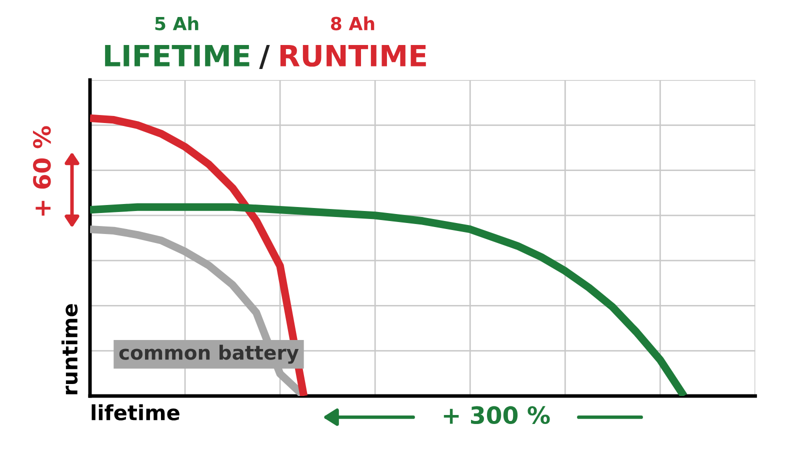 The width and height of the screenshot is (800, 452). What do you see at coordinates (176, 23) in the screenshot?
I see `text: 5 Ah` at bounding box center [176, 23].